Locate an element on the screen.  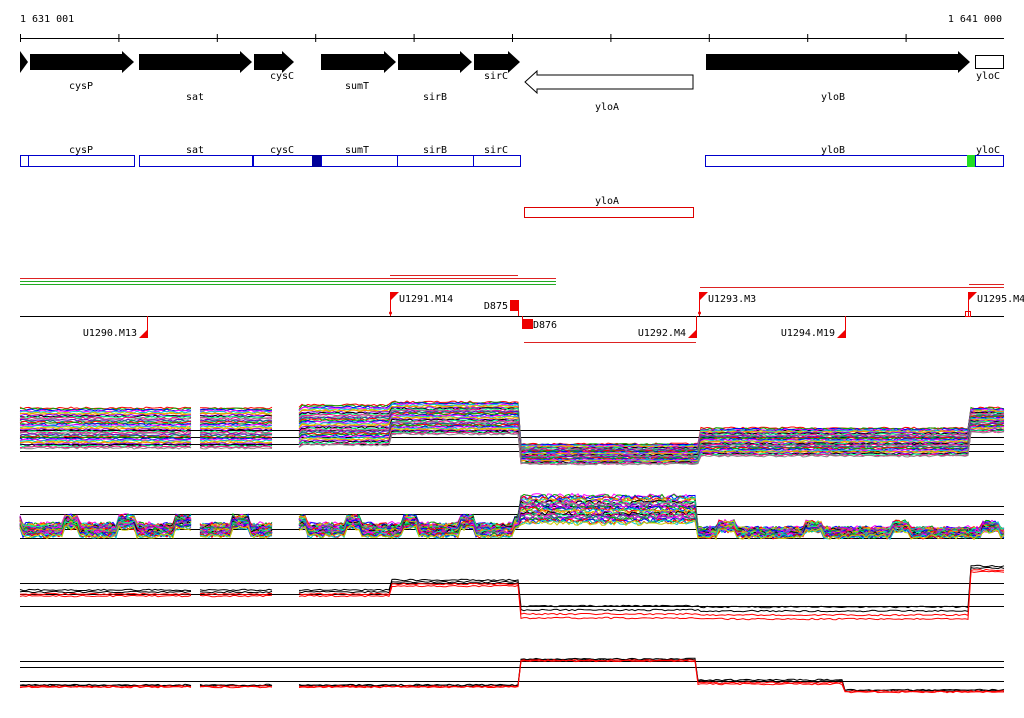
gene-label-cysp: cysP is located at coordinates (81, 86).